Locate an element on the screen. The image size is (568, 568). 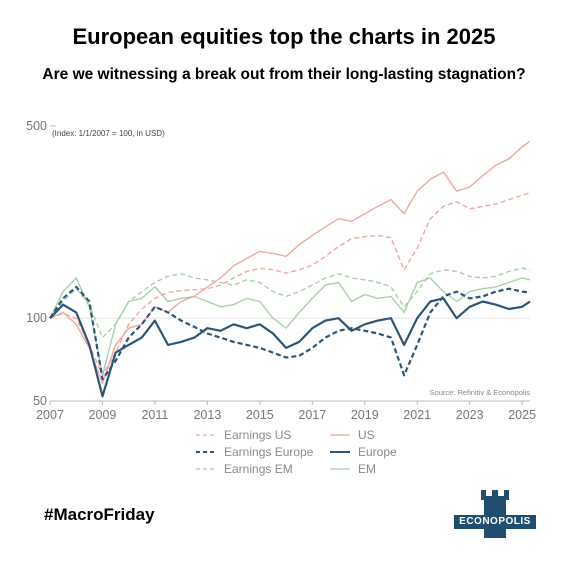
x-axis: 2007 2009 2011 2013 2015 2017 2019 2021 2023 2025 is located at coordinates (286, 411).